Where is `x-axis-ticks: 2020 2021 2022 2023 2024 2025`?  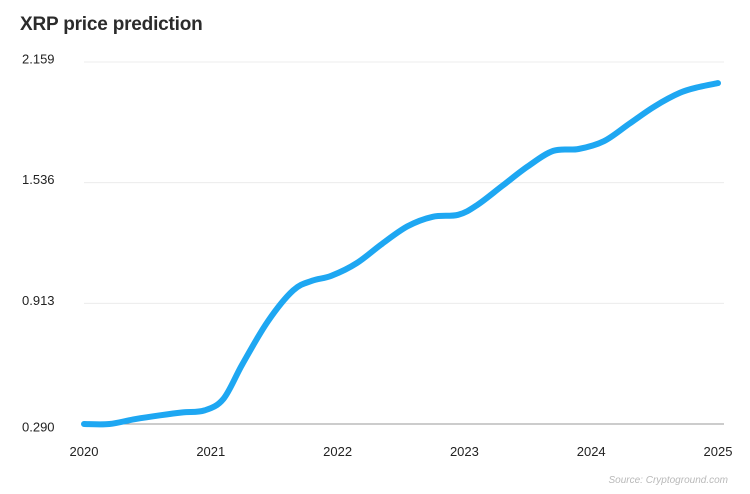 x-axis-ticks: 2020 2021 2022 2023 2024 2025 is located at coordinates (401, 451).